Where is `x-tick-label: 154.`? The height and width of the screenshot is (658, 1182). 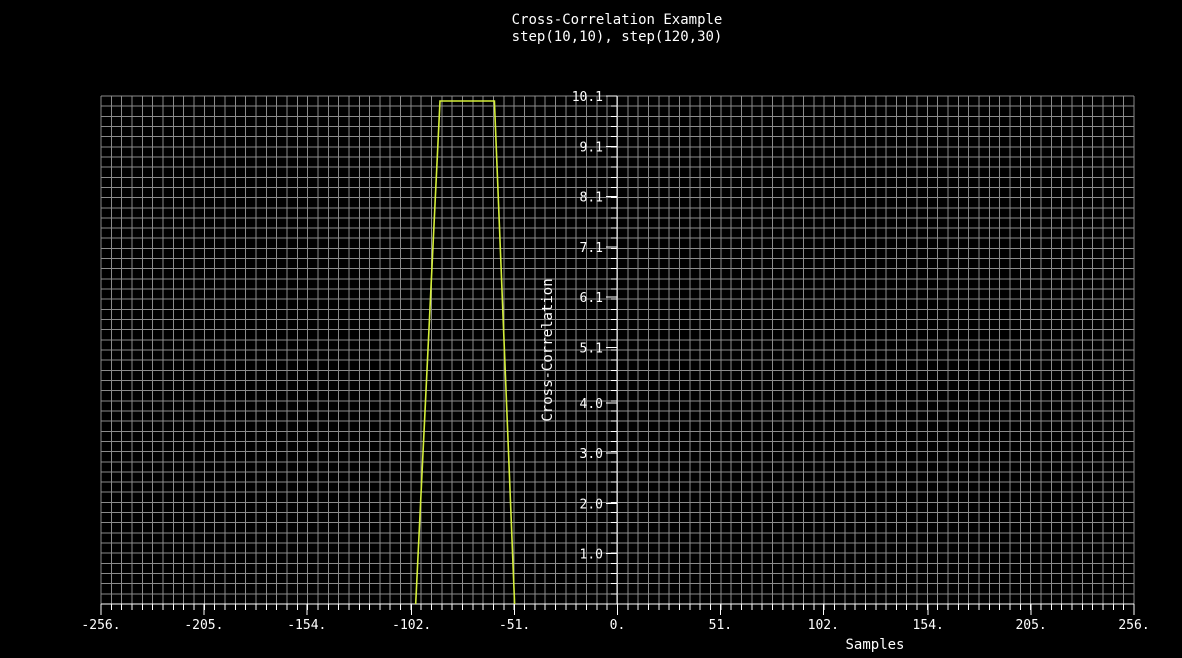
x-tick-label: 154. is located at coordinates (928, 625).